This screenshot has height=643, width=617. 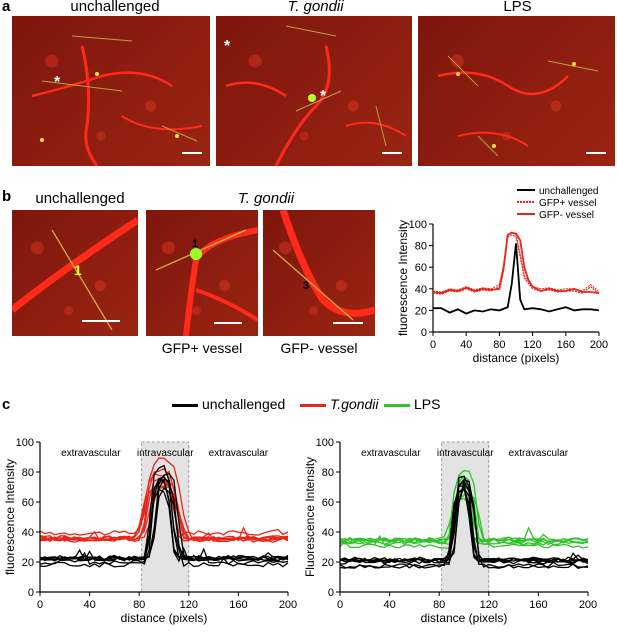 I want to click on legend-label: GFP- vessel, so click(x=566, y=215).